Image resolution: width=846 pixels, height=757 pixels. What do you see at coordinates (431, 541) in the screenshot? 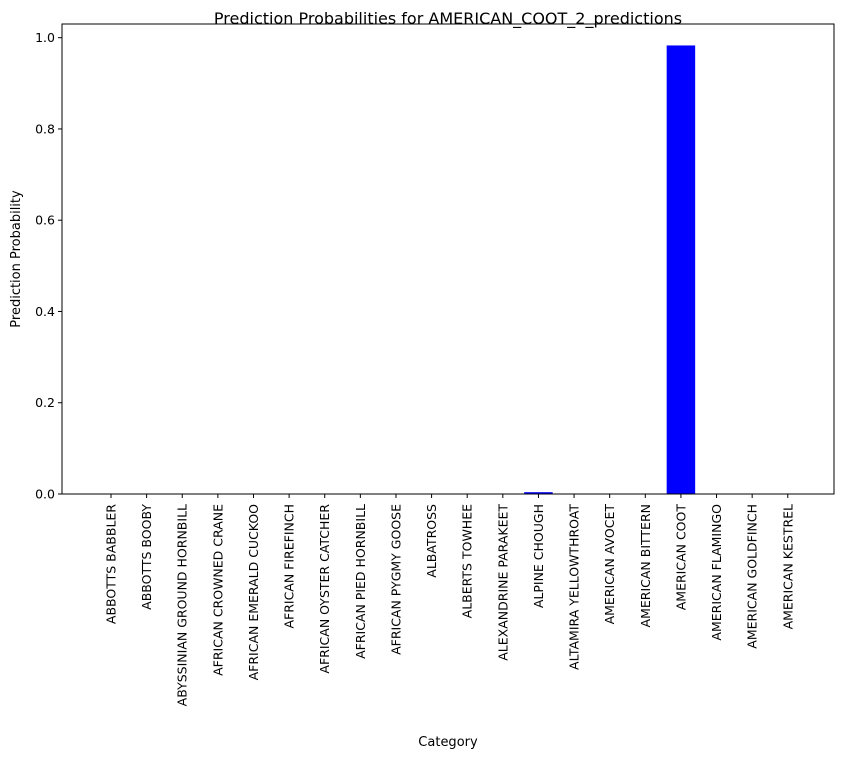
I see `x-tick-label: ALBATROSS` at bounding box center [431, 541].